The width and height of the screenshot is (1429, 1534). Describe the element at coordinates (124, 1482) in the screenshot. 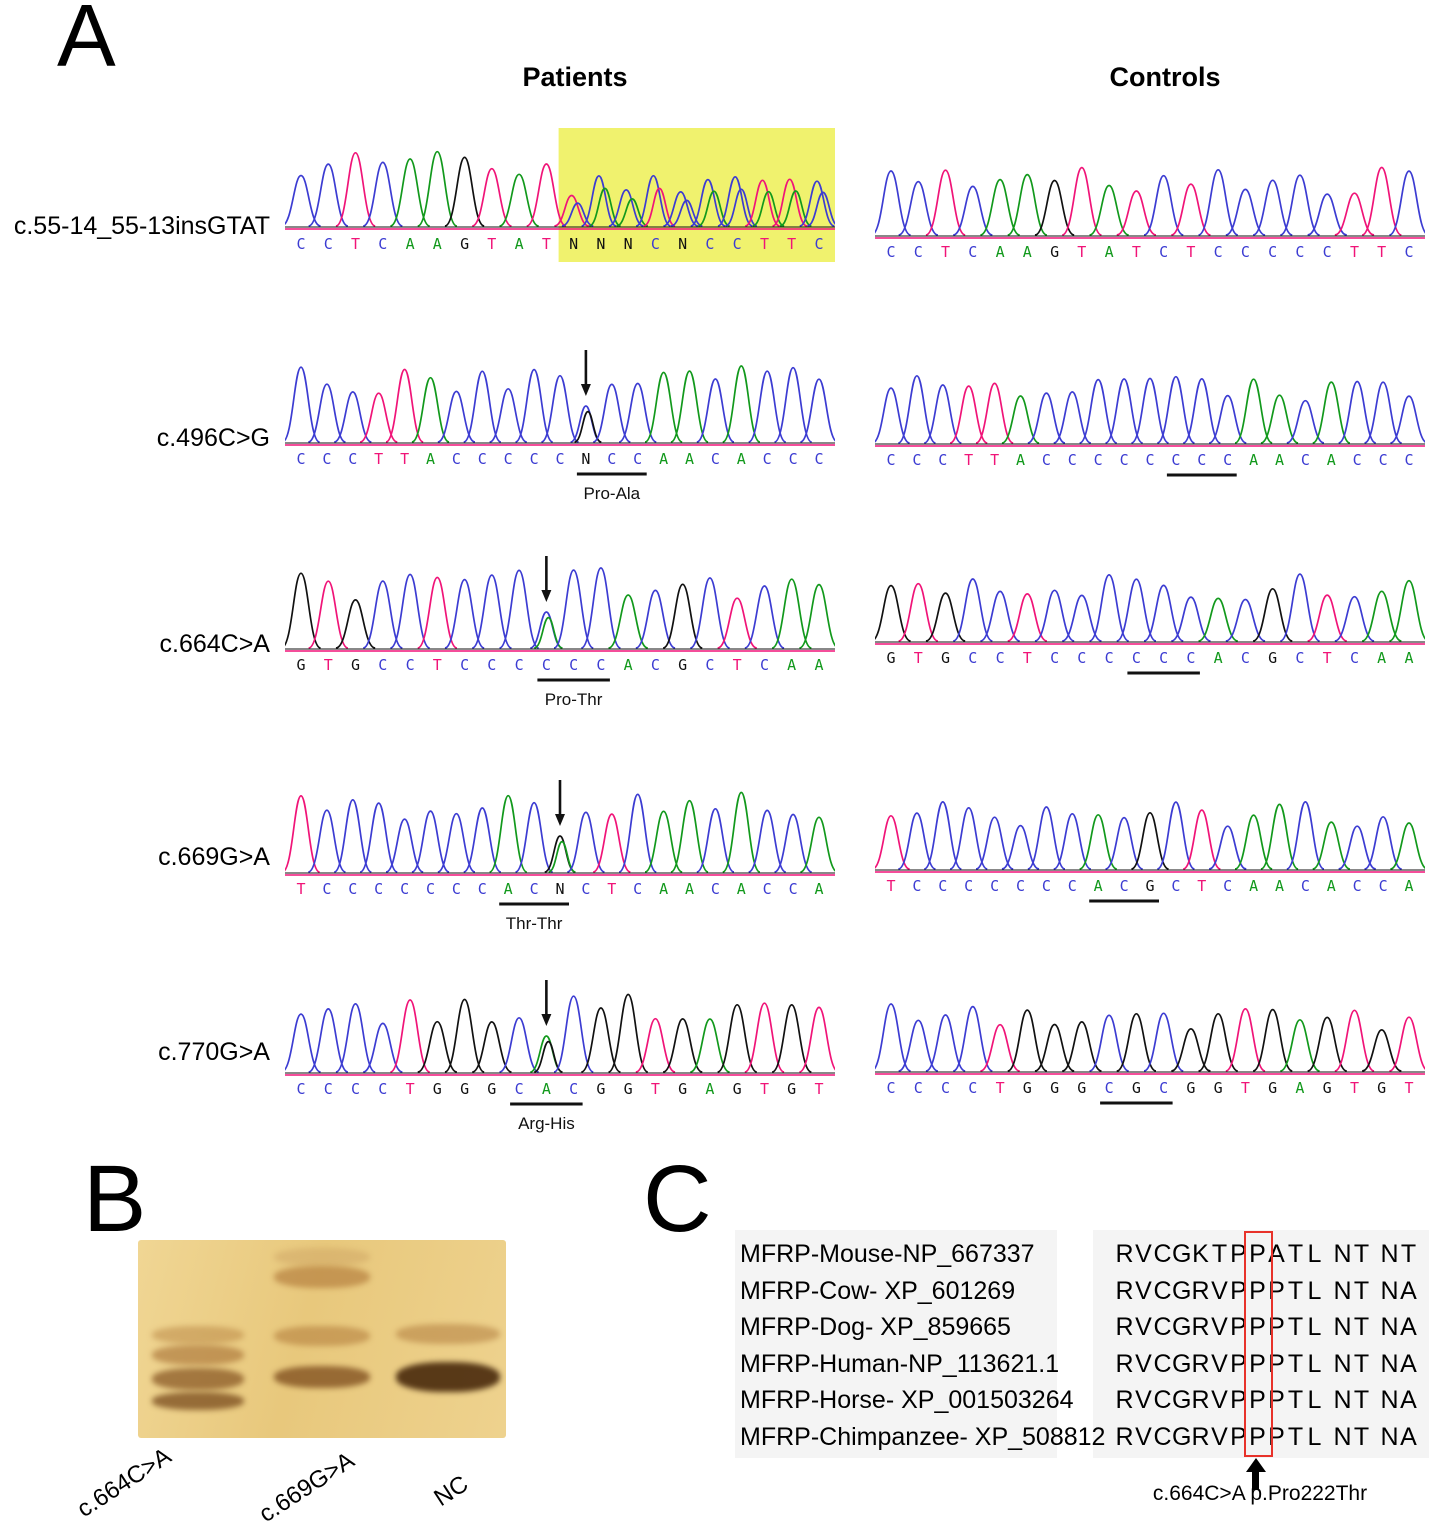

I see `gel-lane-label-c664: c.664C>A` at that location.